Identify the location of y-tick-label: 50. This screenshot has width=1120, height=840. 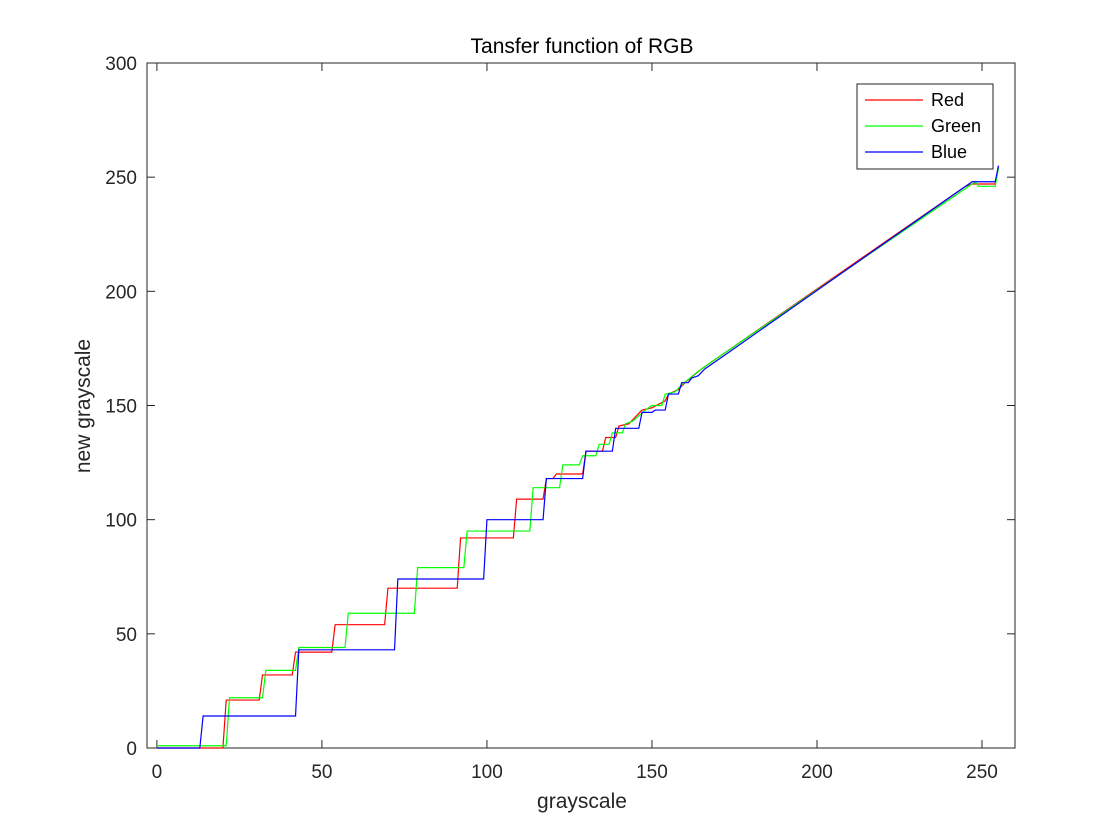
(126, 635).